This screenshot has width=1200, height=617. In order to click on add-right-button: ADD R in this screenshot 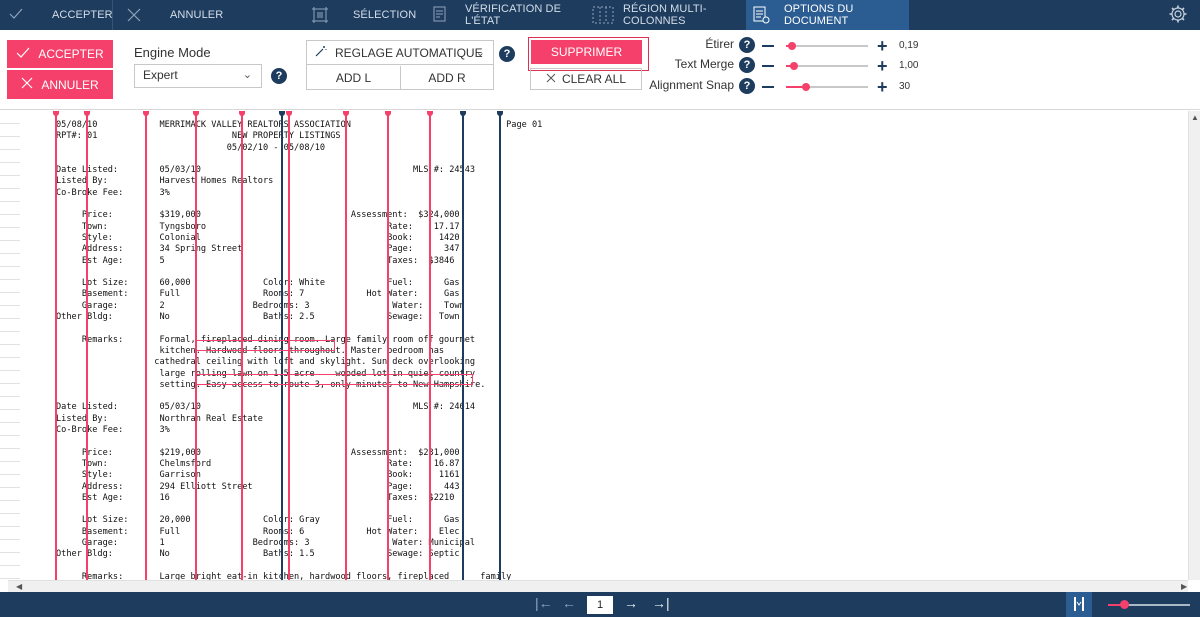, I will do `click(447, 78)`.